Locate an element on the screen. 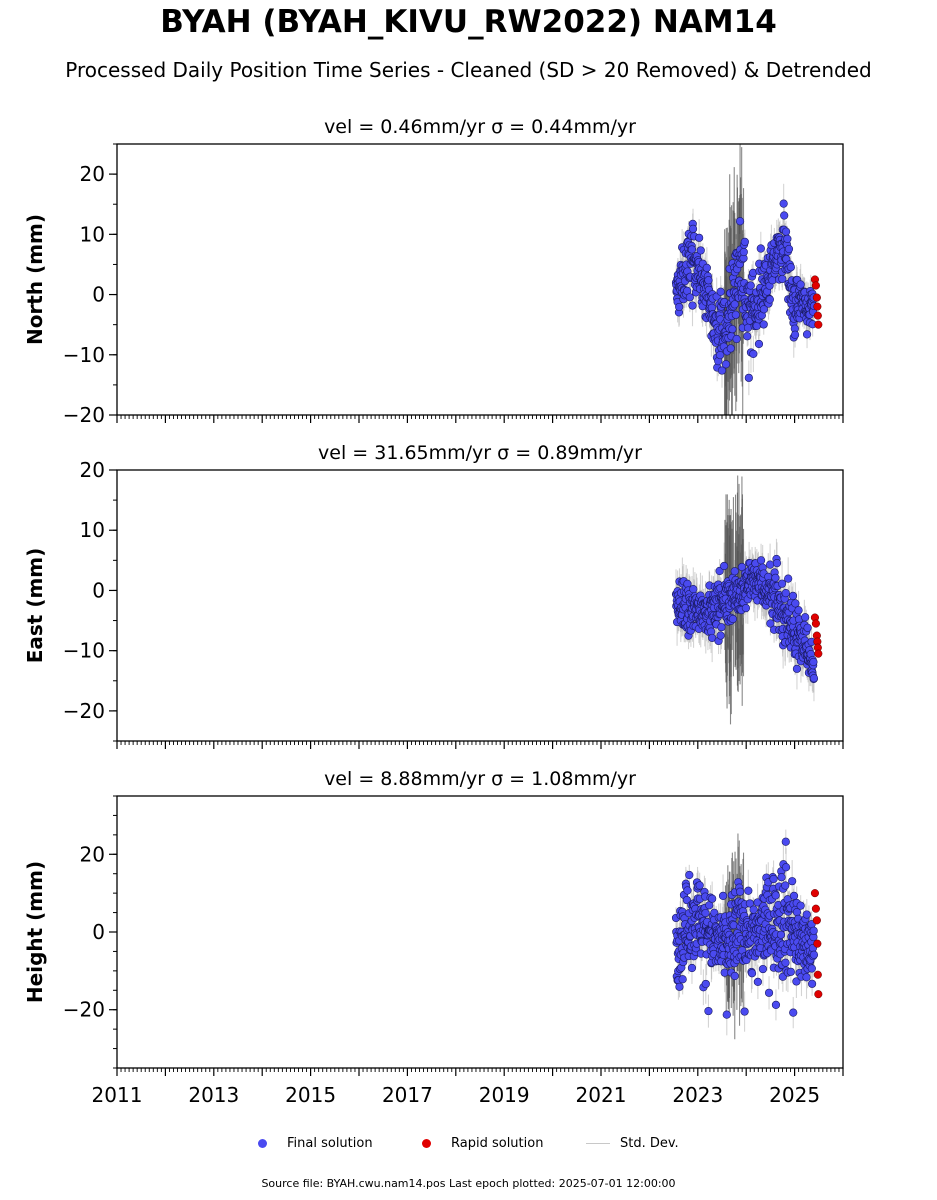 This screenshot has width=937, height=1200. legend-item-std: Std. Dev. is located at coordinates (632, 1143).